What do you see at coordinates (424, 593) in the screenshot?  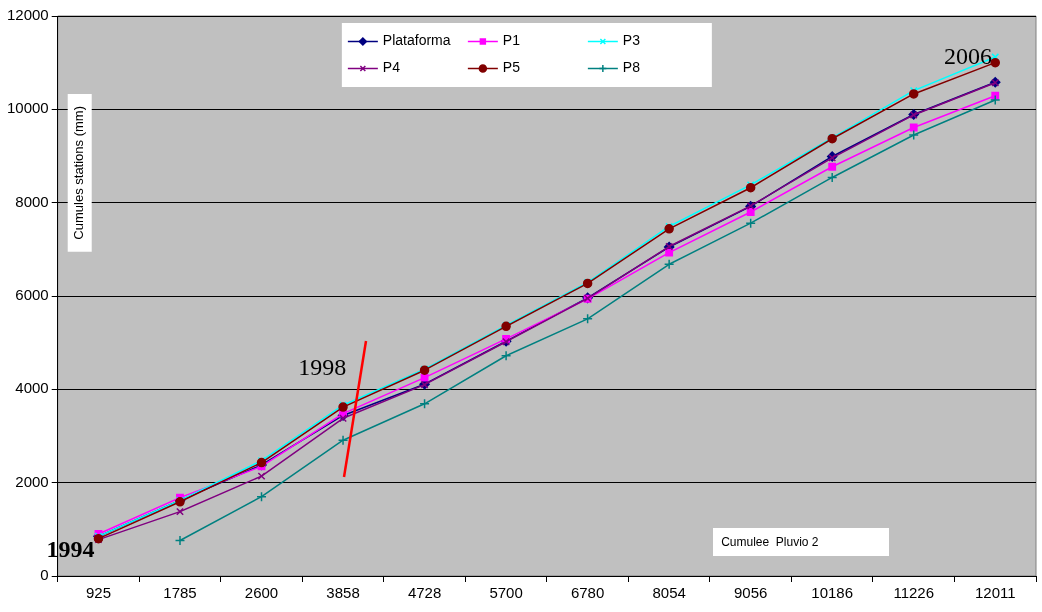 I see `x-tick-label: 4728` at bounding box center [424, 593].